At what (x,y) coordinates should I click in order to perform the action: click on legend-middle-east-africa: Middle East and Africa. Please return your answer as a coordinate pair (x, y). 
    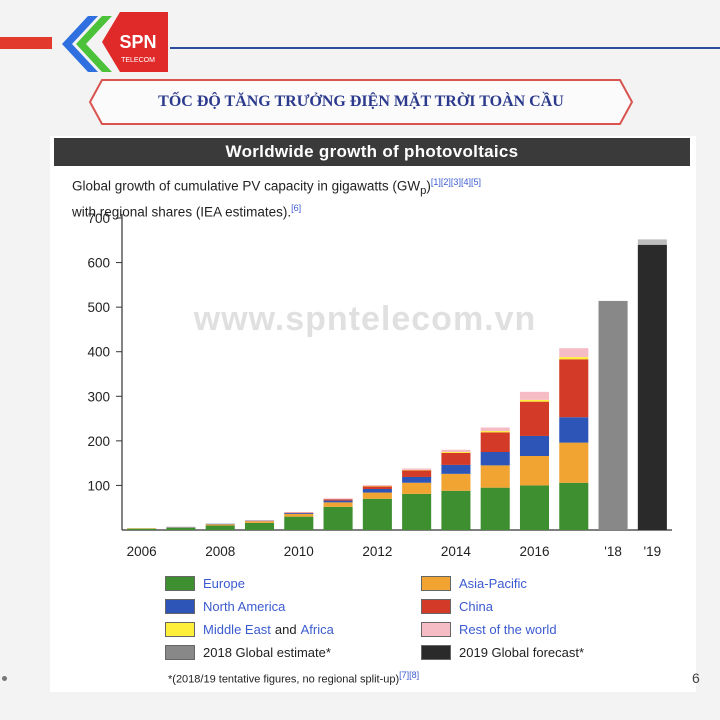
    Looking at the image, I should click on (249, 629).